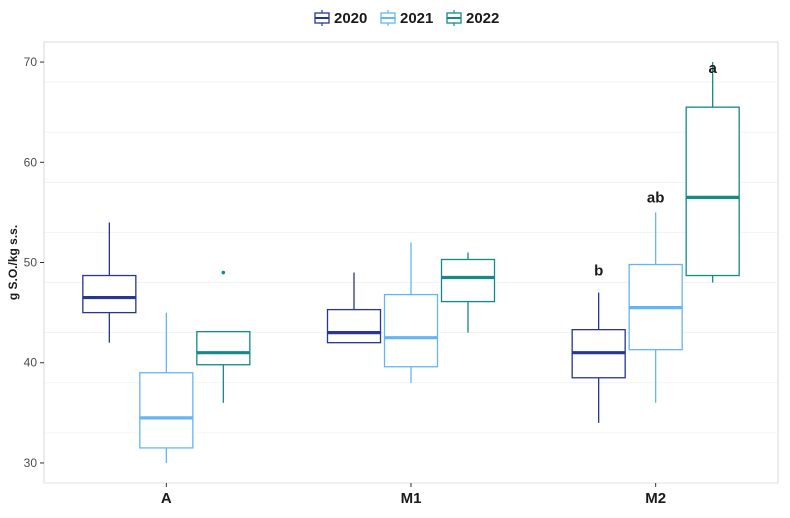  I want to click on significance-letter: a, so click(712, 68).